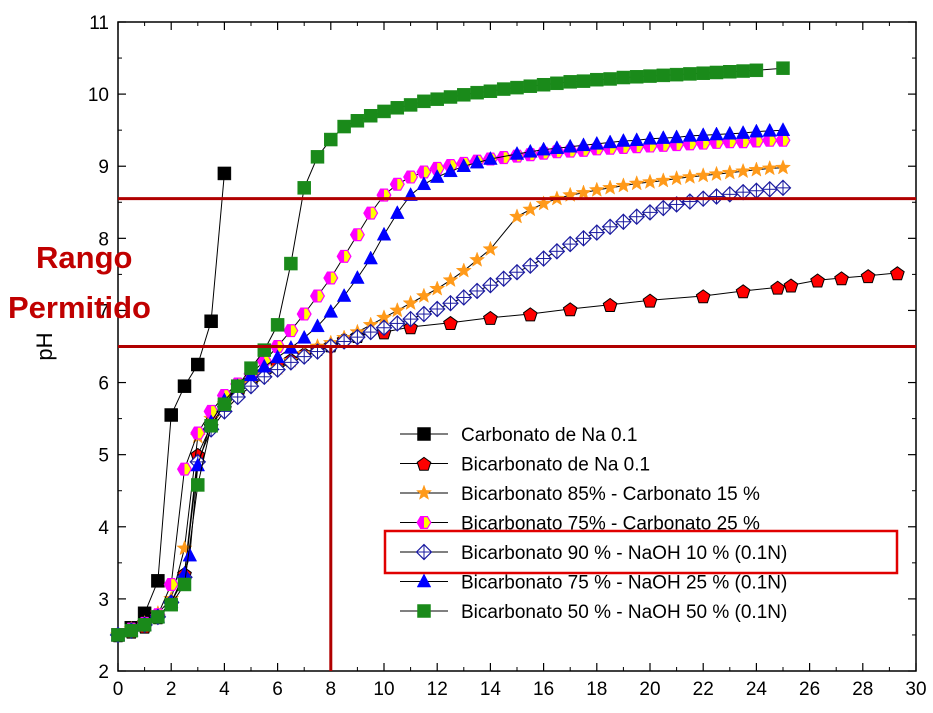  I want to click on legend-item: Carbonato de Na 0.1, so click(518, 435).